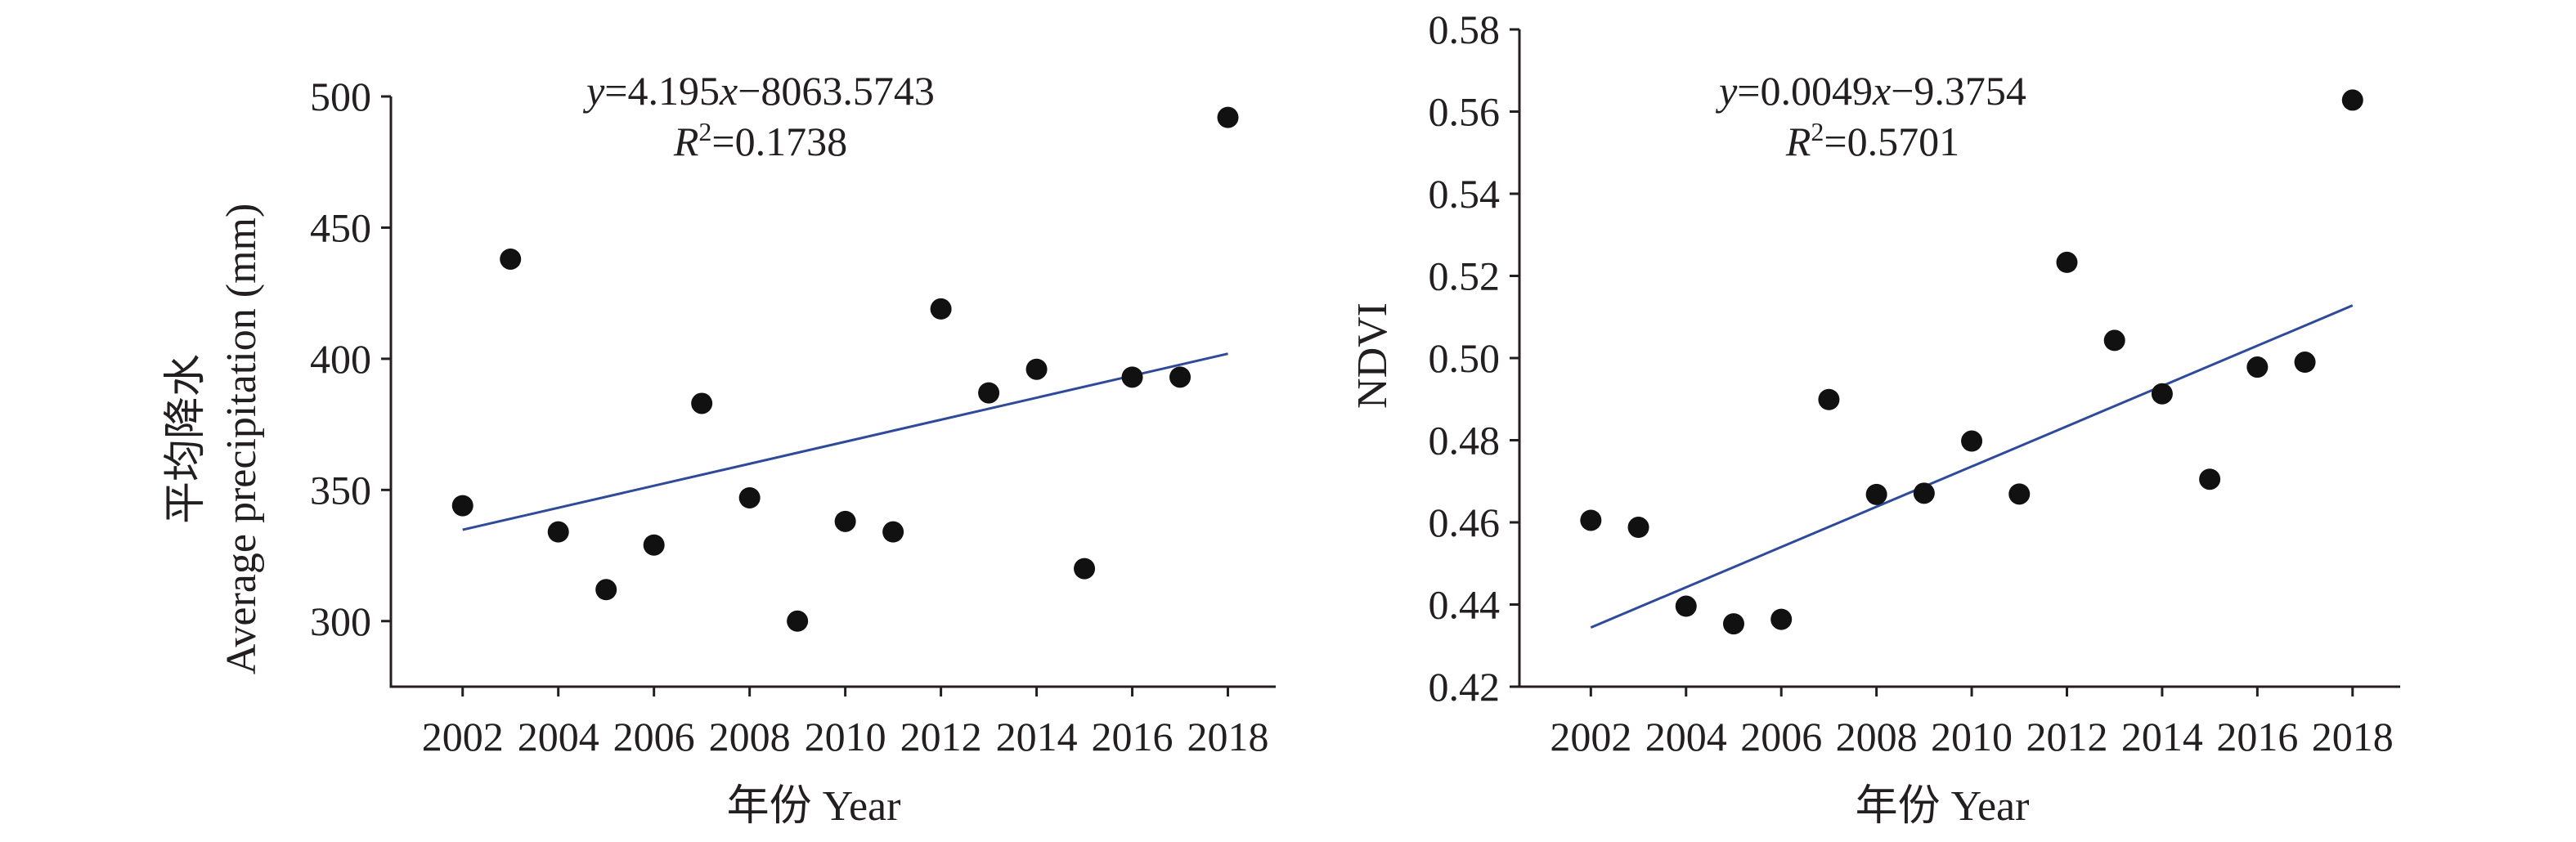  Describe the element at coordinates (758, 91) in the screenshot. I see `regression-equation: y=4.195x−8063.5743` at that location.